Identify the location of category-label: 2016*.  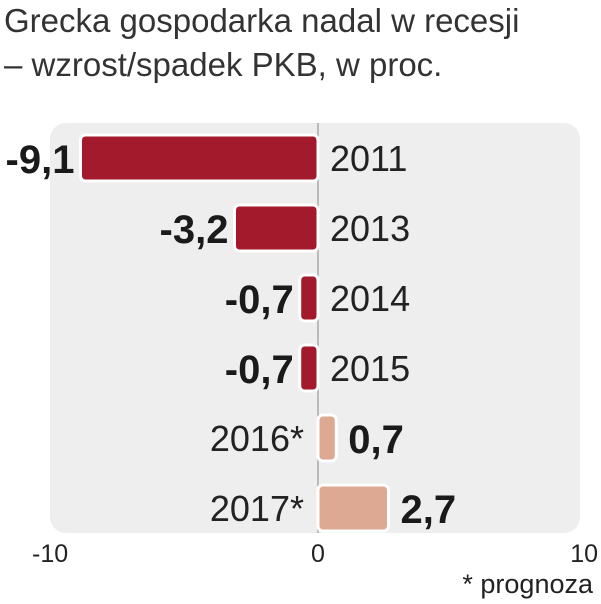
(257, 438).